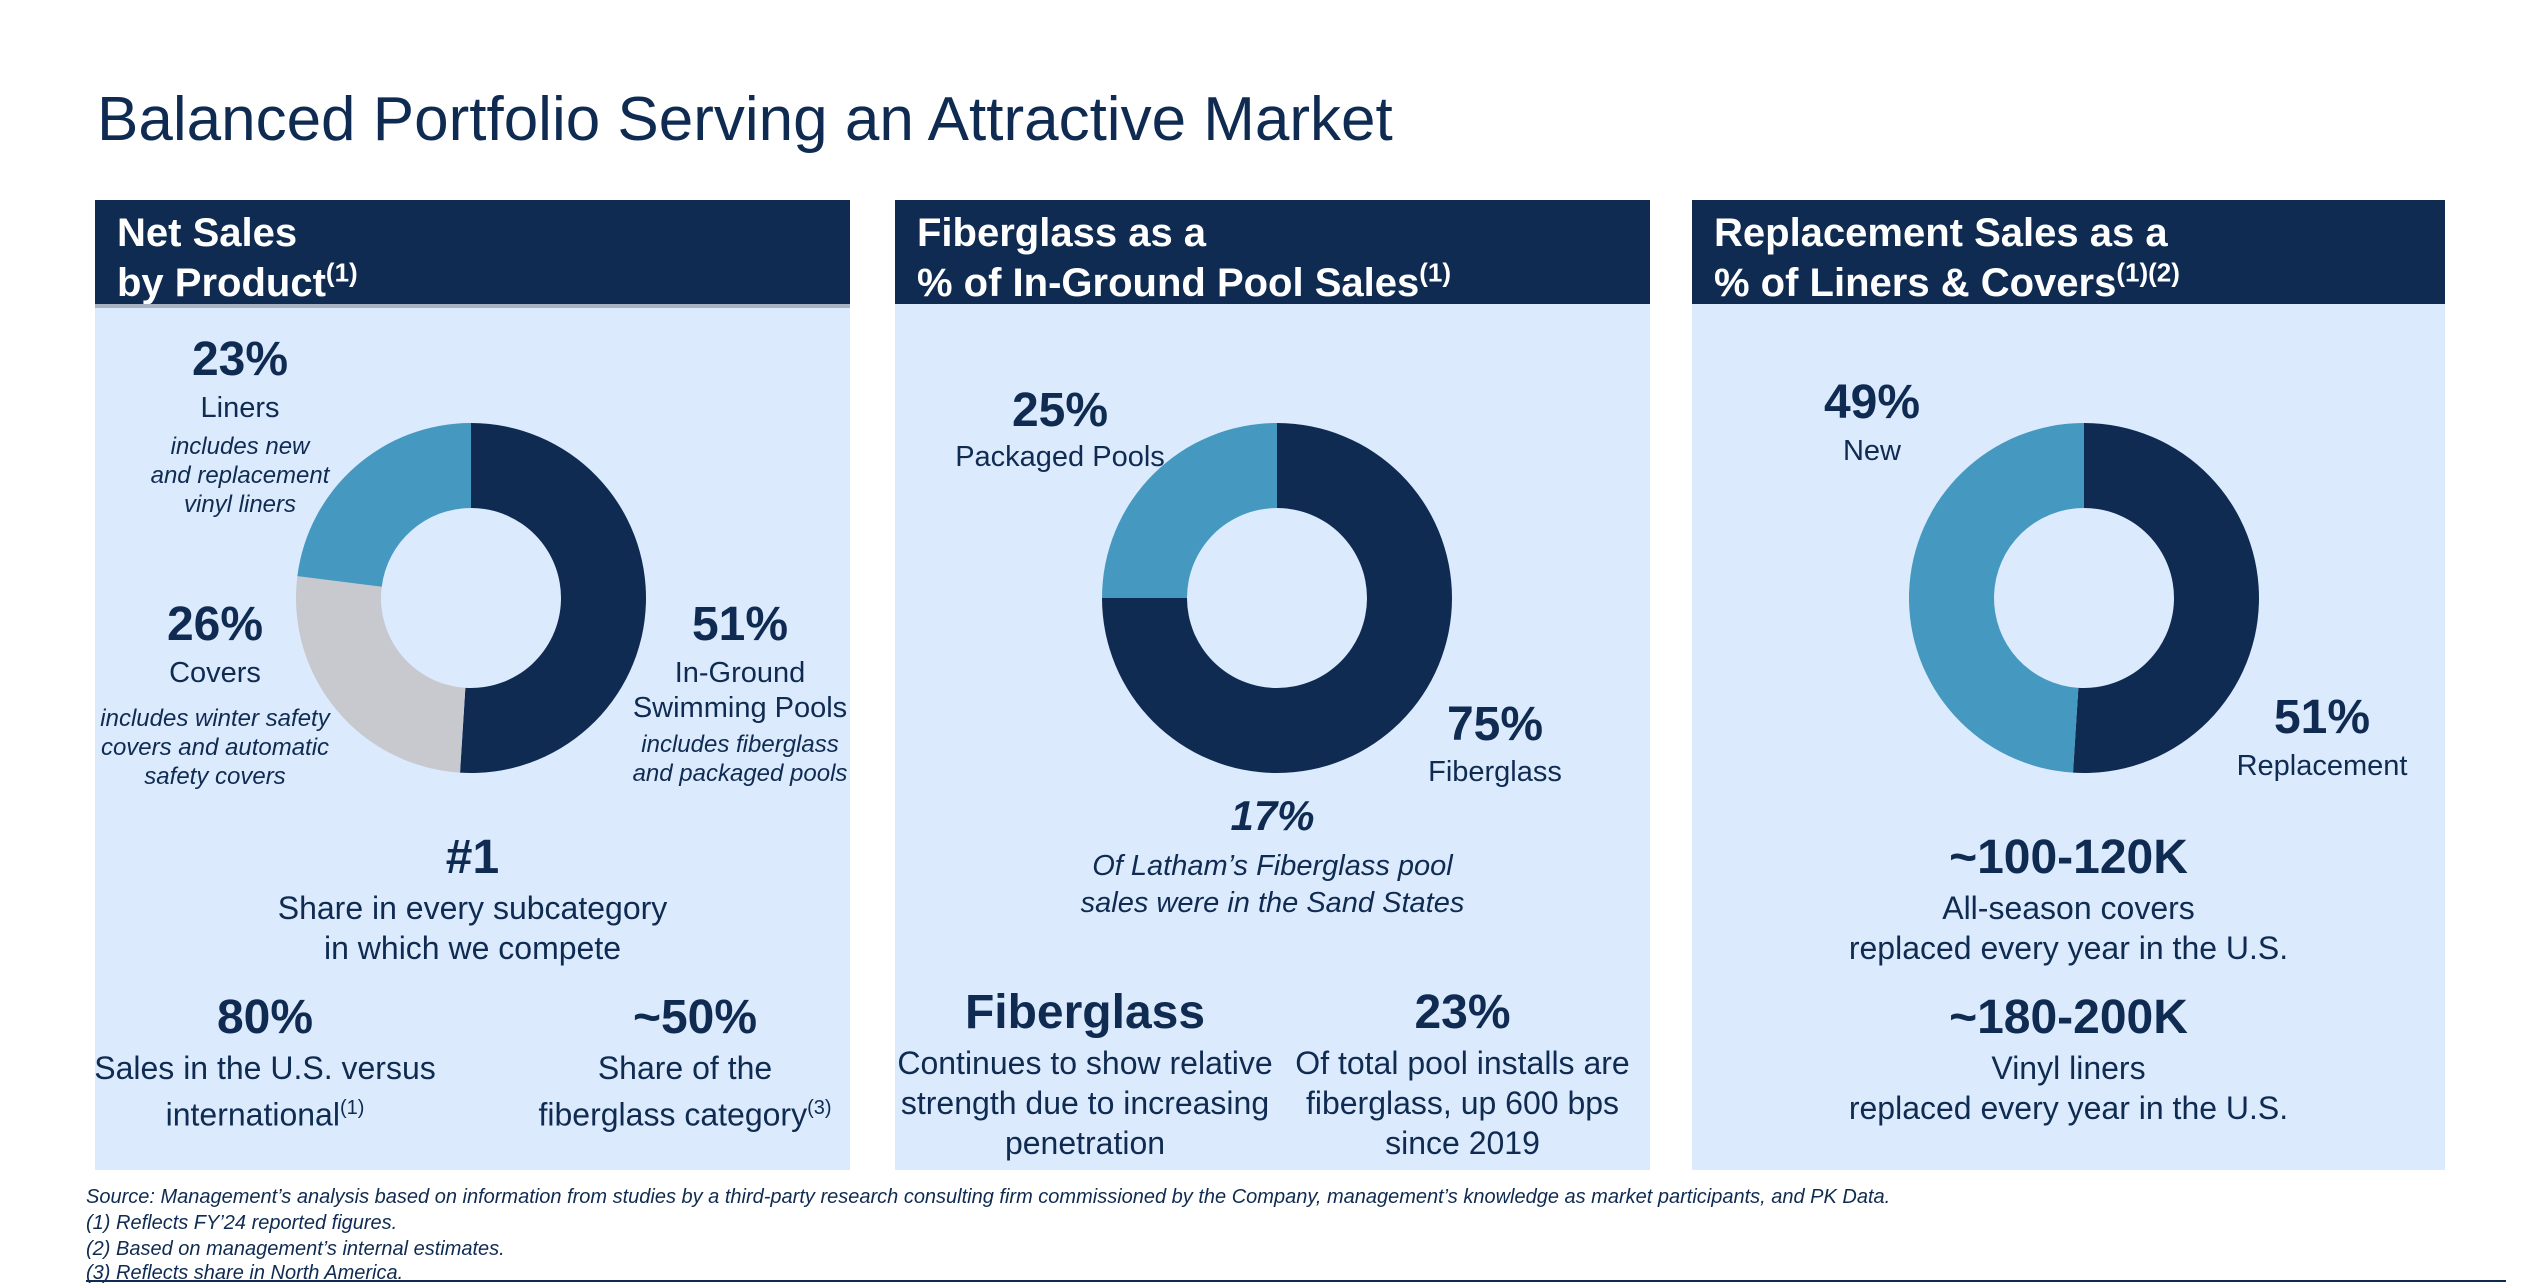 This screenshot has width=2536, height=1285. Describe the element at coordinates (1296, 1281) in the screenshot. I see `bottom-rule` at that location.